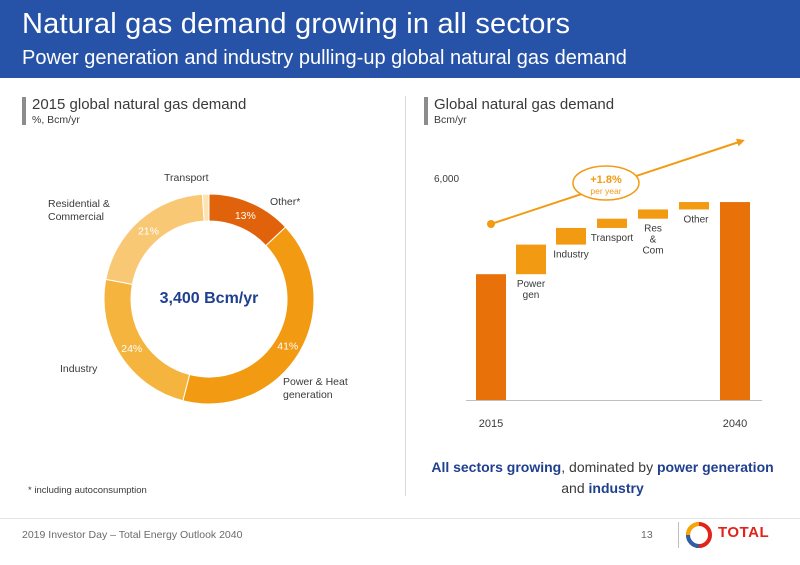  What do you see at coordinates (612, 223) in the screenshot?
I see `waterfall-bar-transport` at bounding box center [612, 223].